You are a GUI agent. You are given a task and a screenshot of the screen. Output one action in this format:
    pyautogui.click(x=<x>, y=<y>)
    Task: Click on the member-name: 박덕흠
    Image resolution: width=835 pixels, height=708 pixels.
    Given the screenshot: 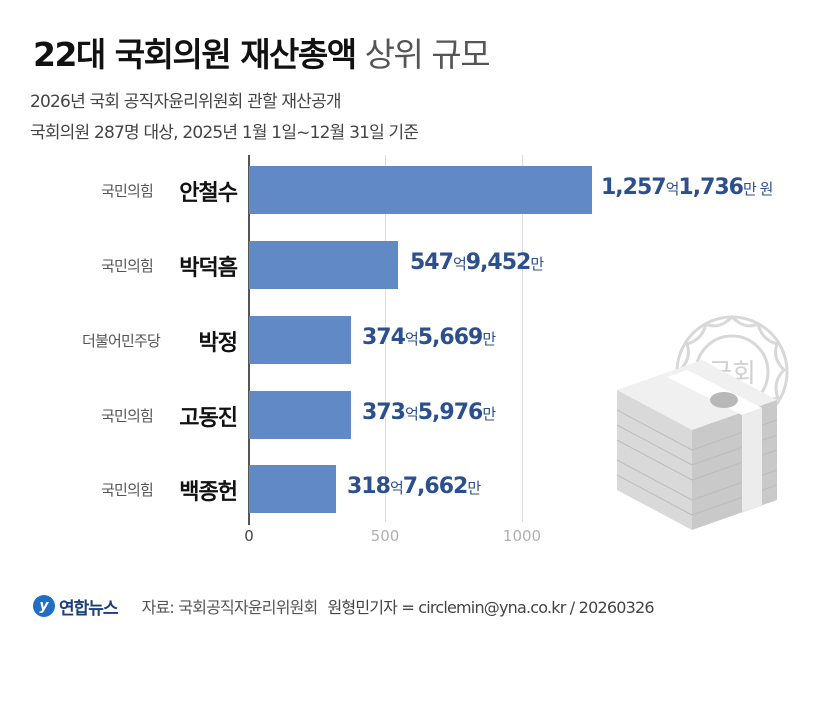 What is the action you would take?
    pyautogui.click(x=208, y=268)
    